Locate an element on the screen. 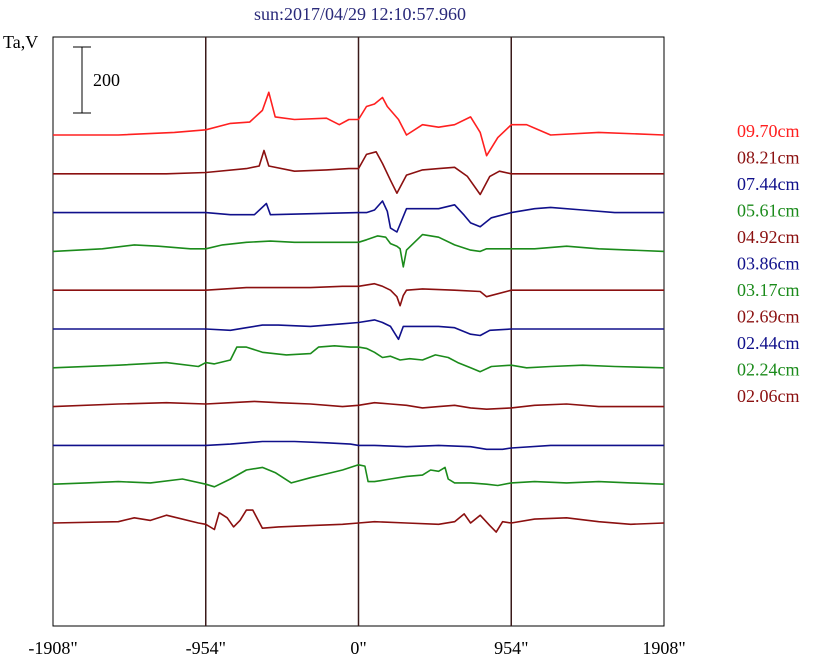  series-line-02.24cm is located at coordinates (358, 475).